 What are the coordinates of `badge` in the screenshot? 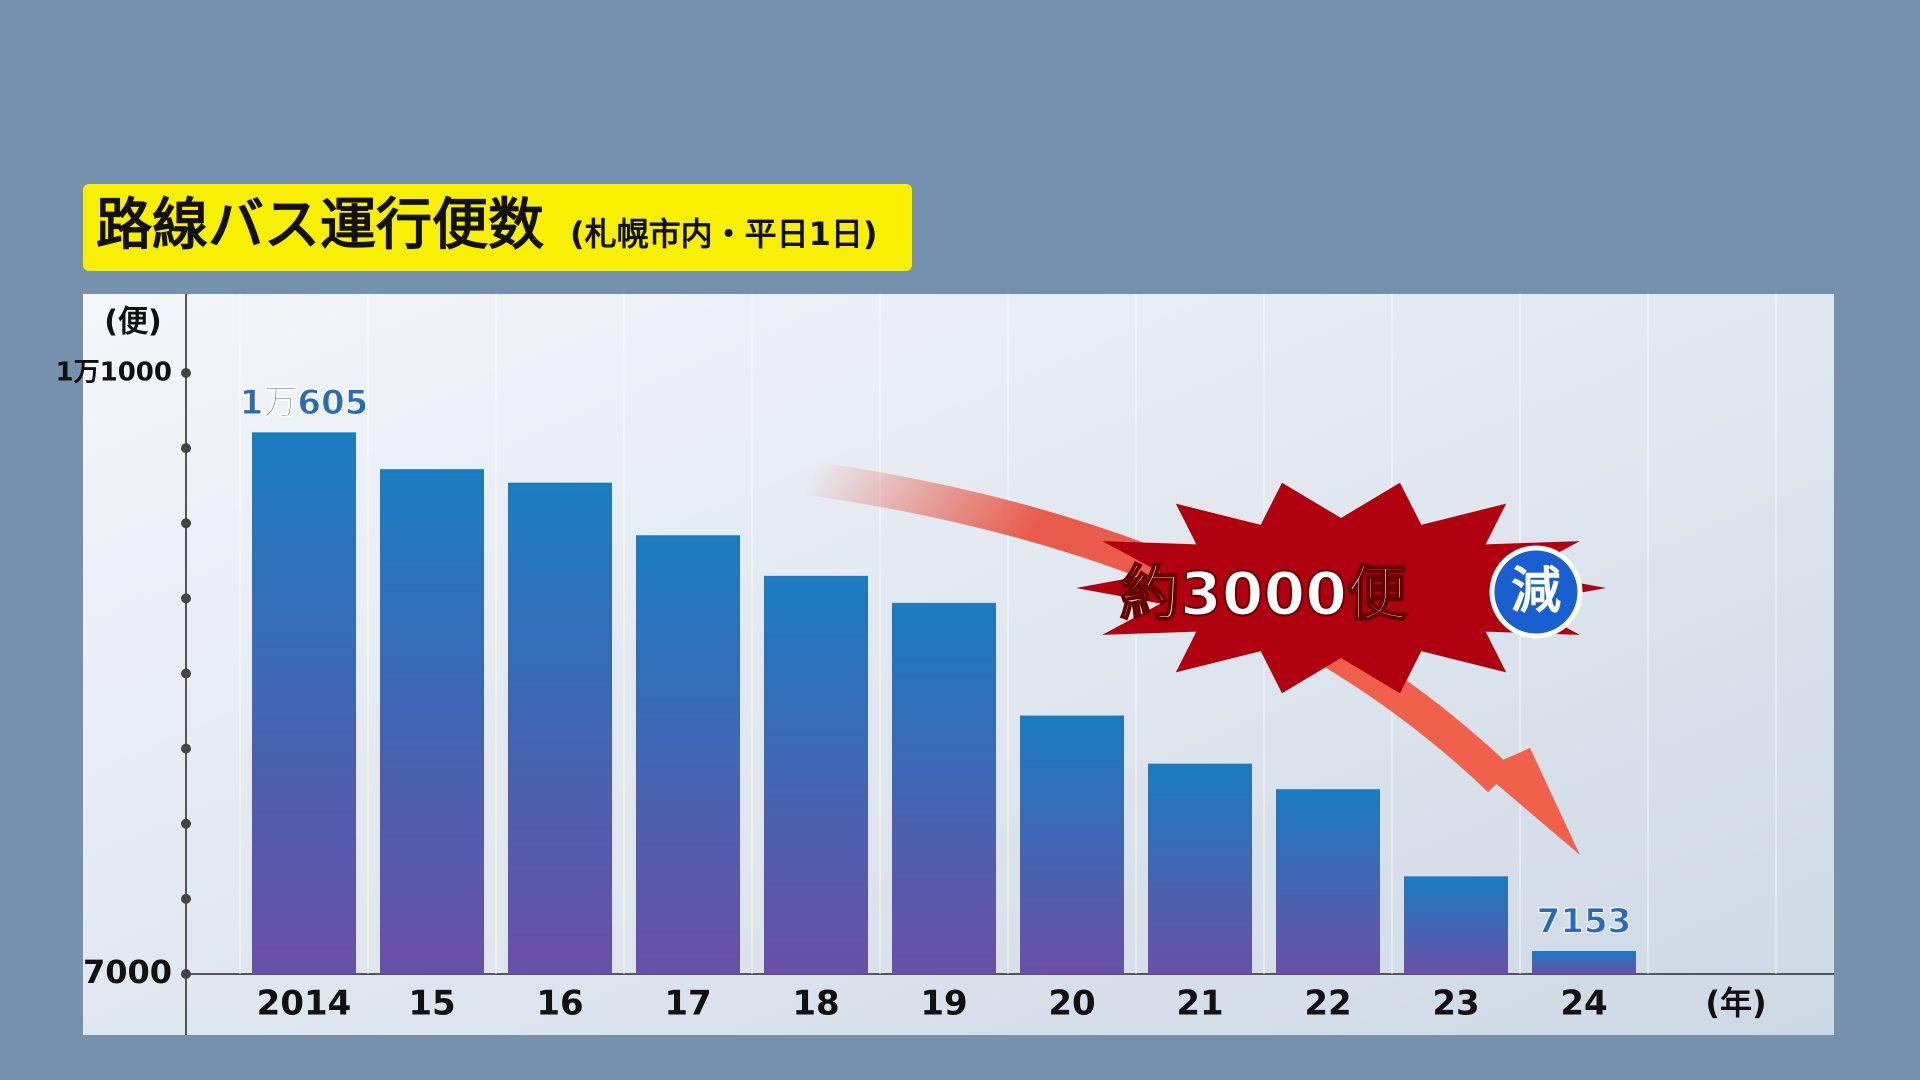 It's located at (1536, 592).